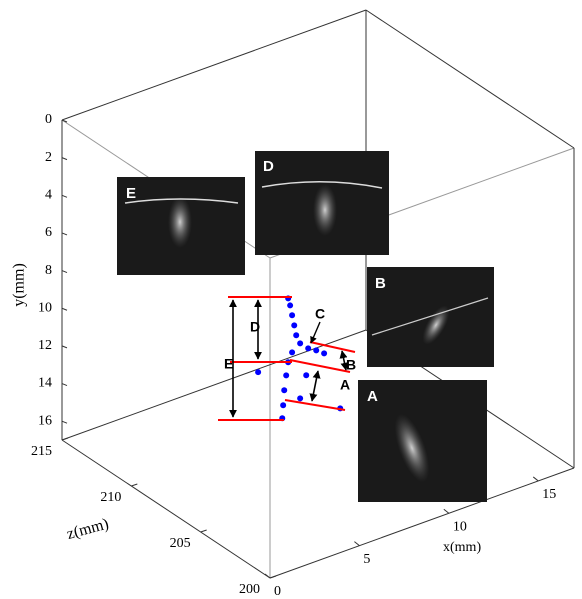 The height and width of the screenshot is (599, 582). Describe the element at coordinates (228, 364) in the screenshot. I see `annotation: E` at that location.